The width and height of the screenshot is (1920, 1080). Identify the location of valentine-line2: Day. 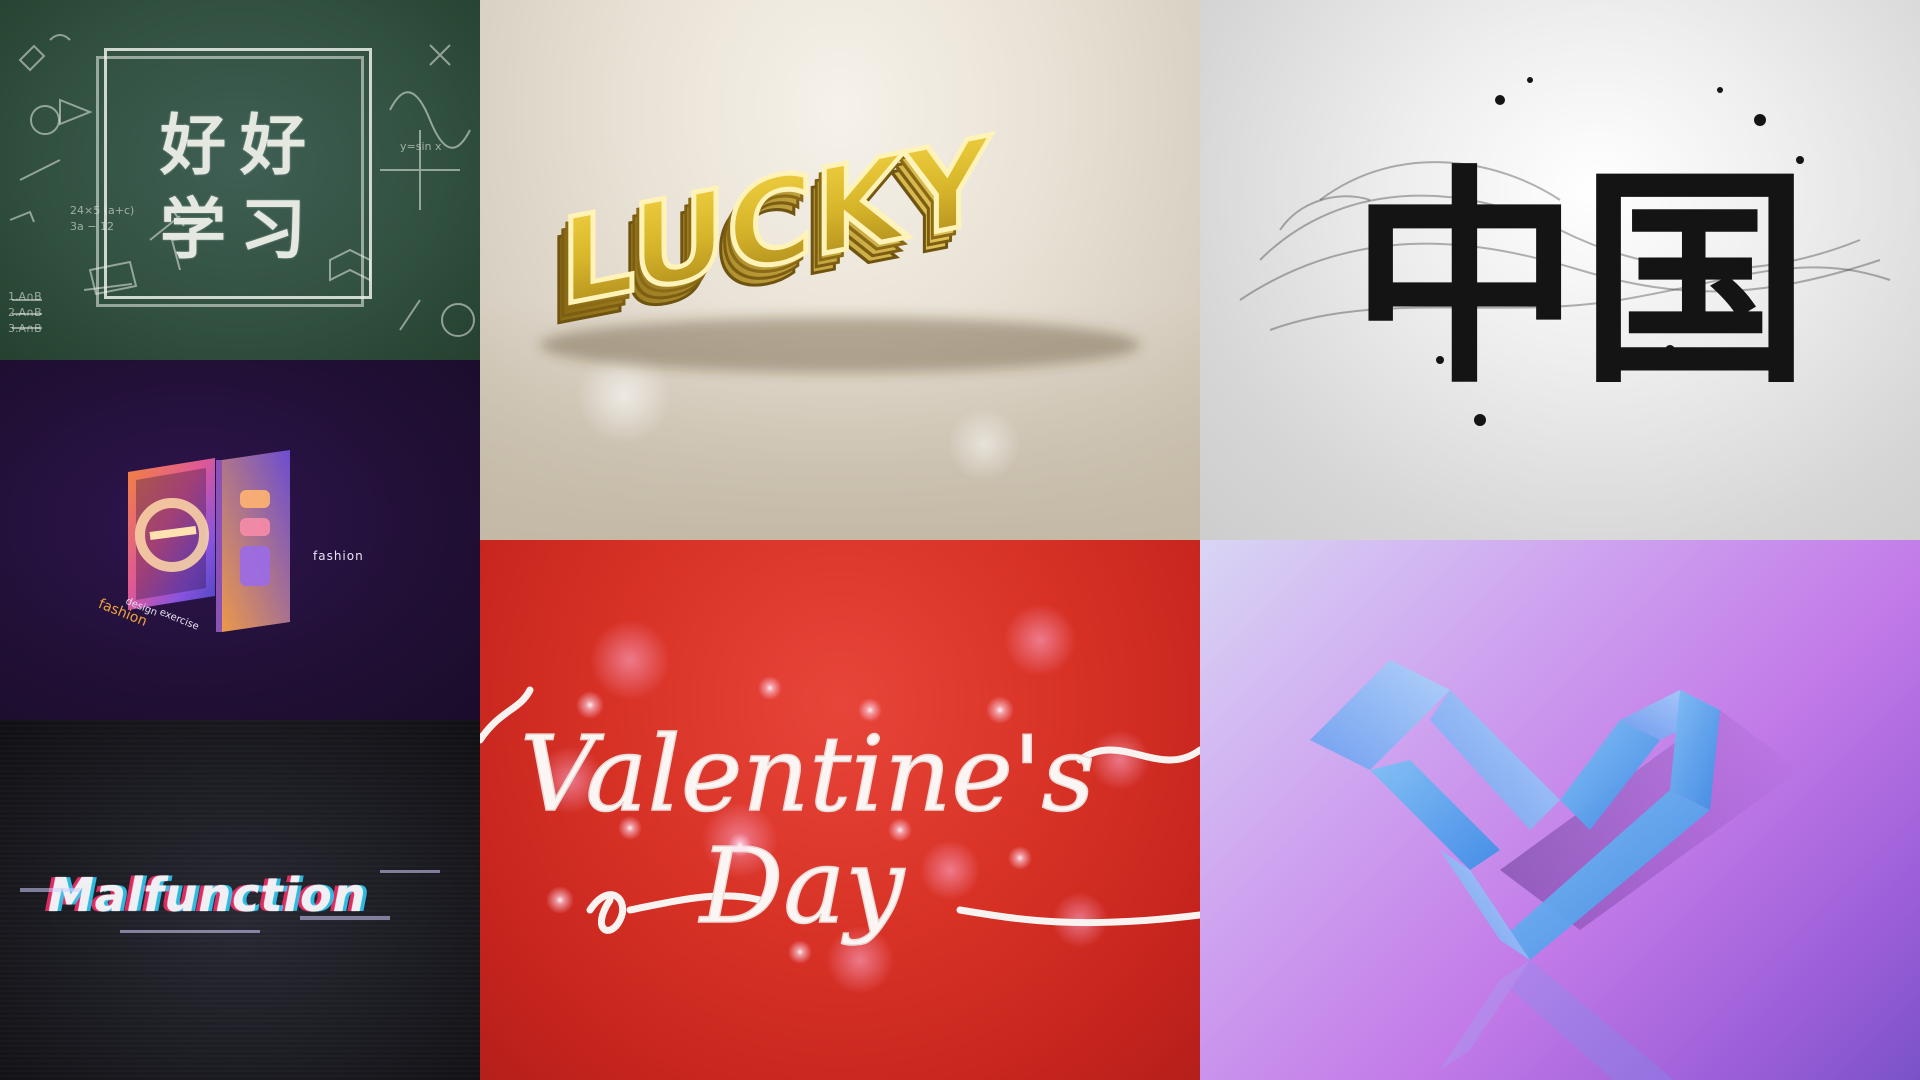
(801, 886).